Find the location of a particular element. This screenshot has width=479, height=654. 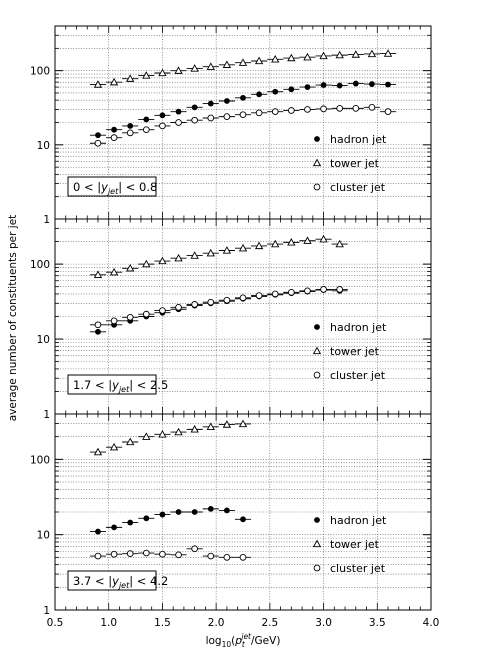

region-label: 3.7 < |yjet| < 4.2 is located at coordinates (120, 582).